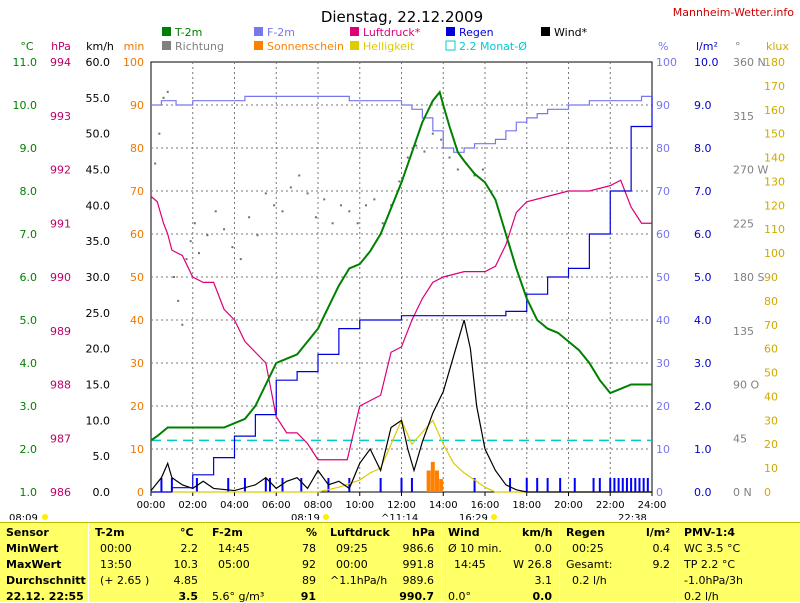 Image resolution: width=800 pixels, height=603 pixels. What do you see at coordinates (137, 105) in the screenshot?
I see `tick-sun_min: 90` at bounding box center [137, 105].